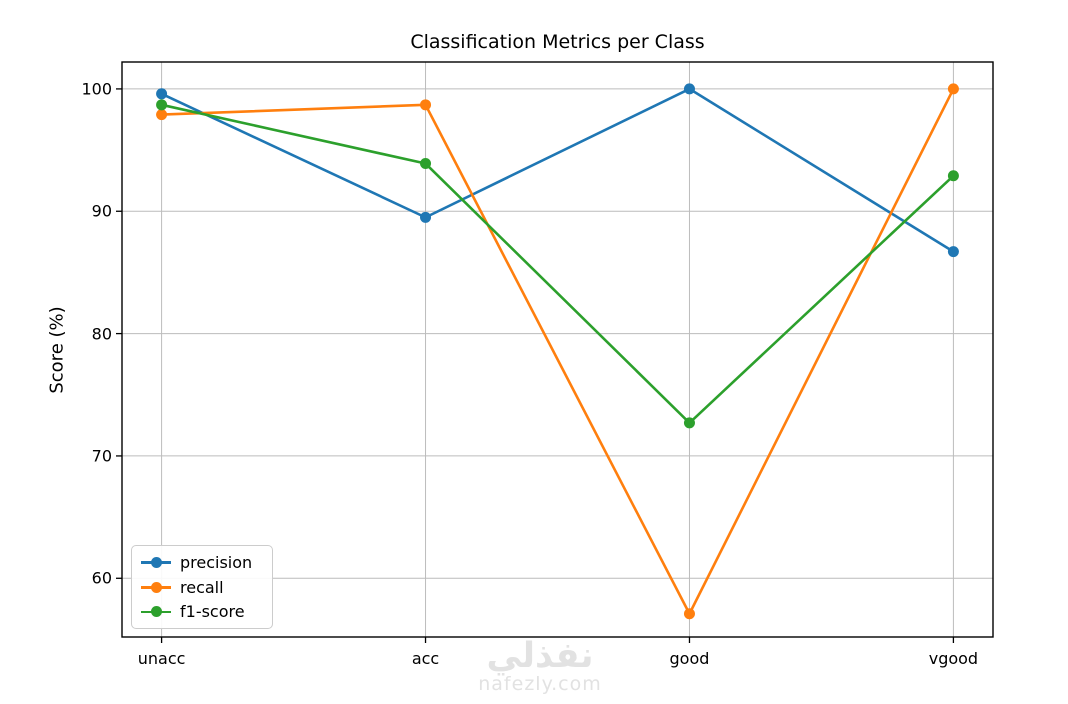  I want to click on data-point-f1-score-good, so click(689, 423).